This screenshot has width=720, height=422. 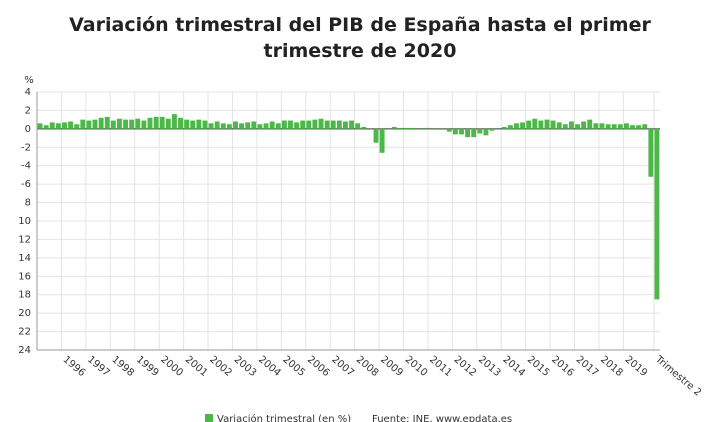 I want to click on x-tick-label: 2007, so click(x=342, y=366).